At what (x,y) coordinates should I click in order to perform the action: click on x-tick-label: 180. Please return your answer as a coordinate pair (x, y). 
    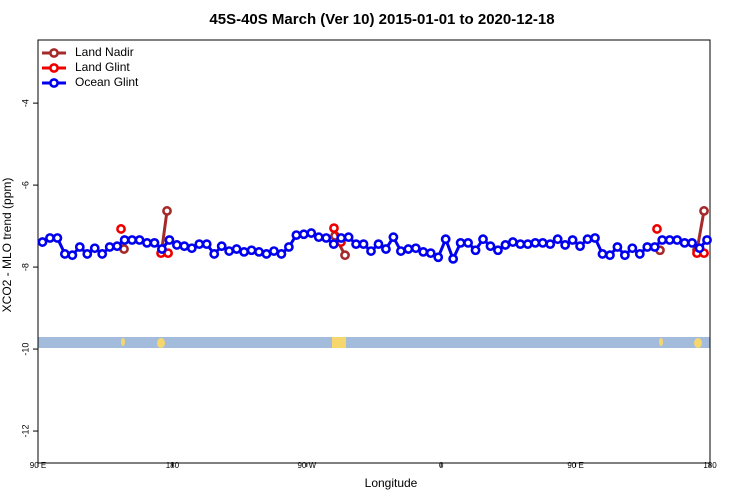
    Looking at the image, I should click on (710, 465).